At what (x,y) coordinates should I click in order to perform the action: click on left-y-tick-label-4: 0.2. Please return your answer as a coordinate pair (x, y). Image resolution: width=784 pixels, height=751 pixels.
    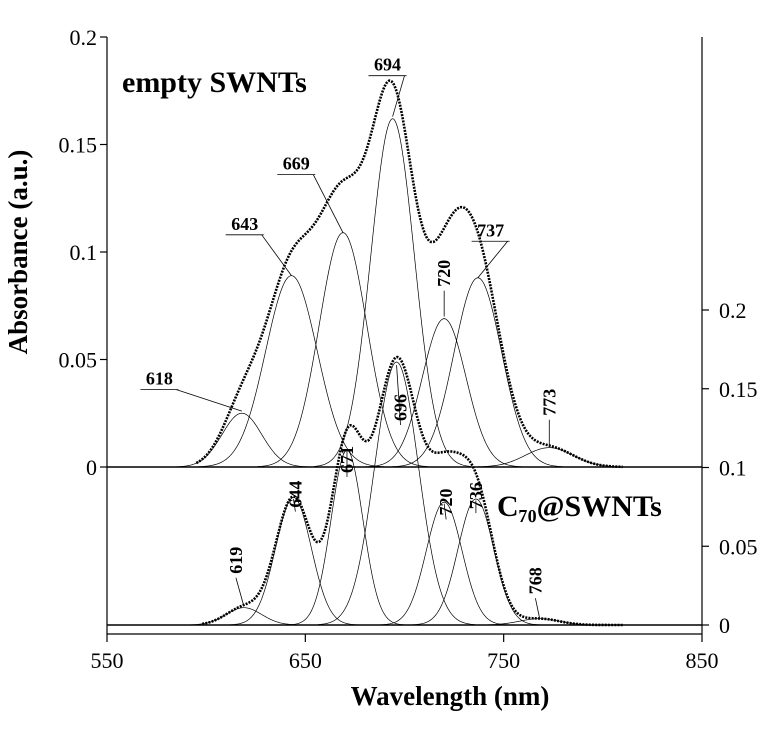
    Looking at the image, I should click on (84, 37).